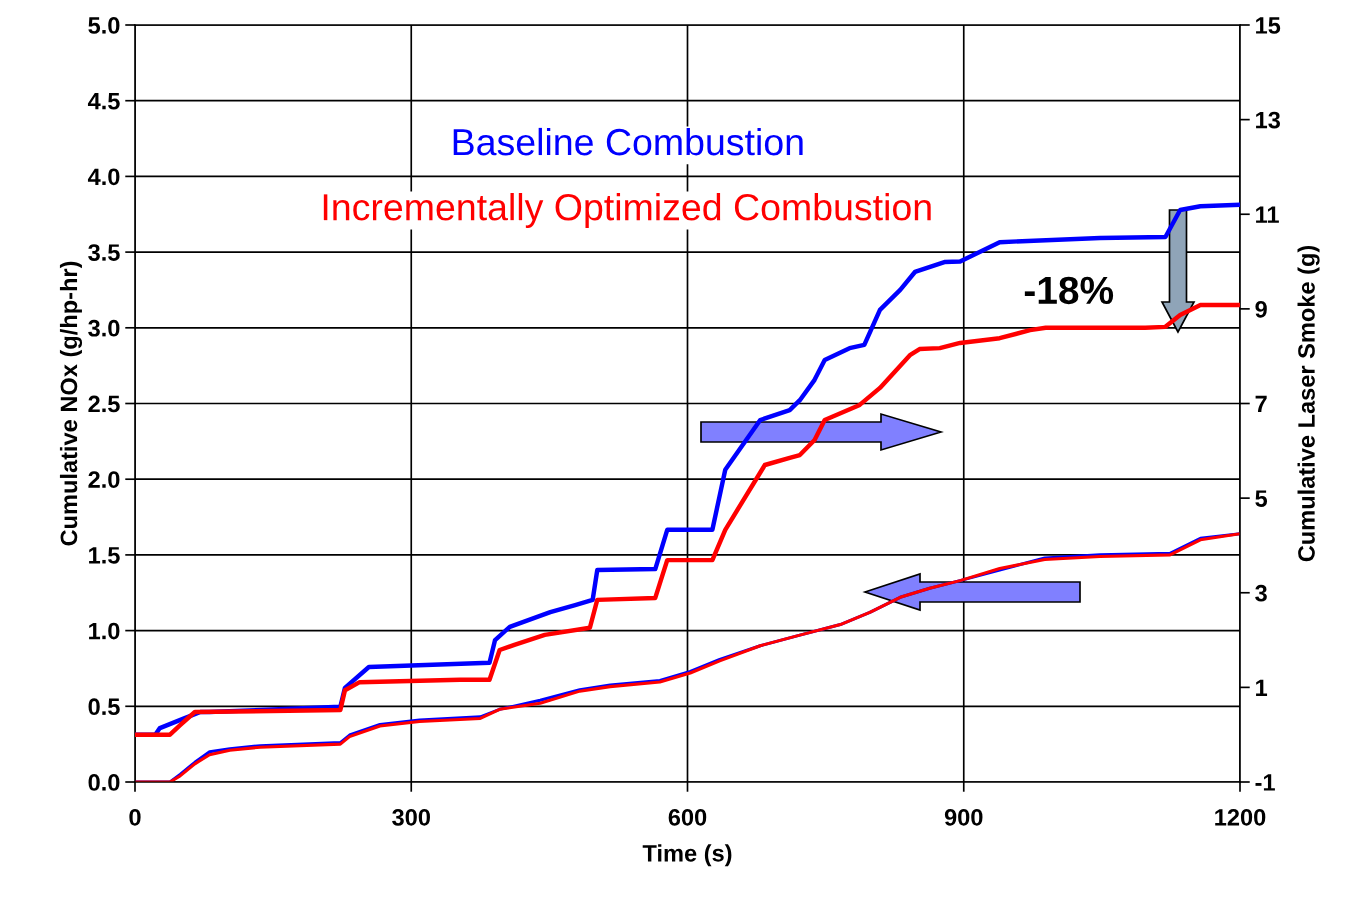 The image size is (1355, 907). Describe the element at coordinates (135, 817) in the screenshot. I see `x-tick-label: 0` at that location.